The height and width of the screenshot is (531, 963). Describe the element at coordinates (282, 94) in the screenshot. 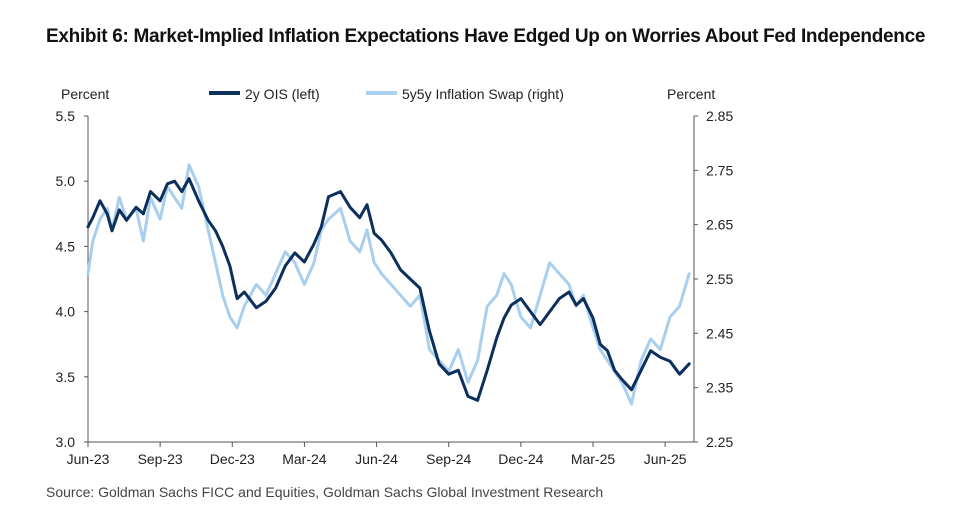

I see `legend-label-ois: 2y OIS (left)` at that location.